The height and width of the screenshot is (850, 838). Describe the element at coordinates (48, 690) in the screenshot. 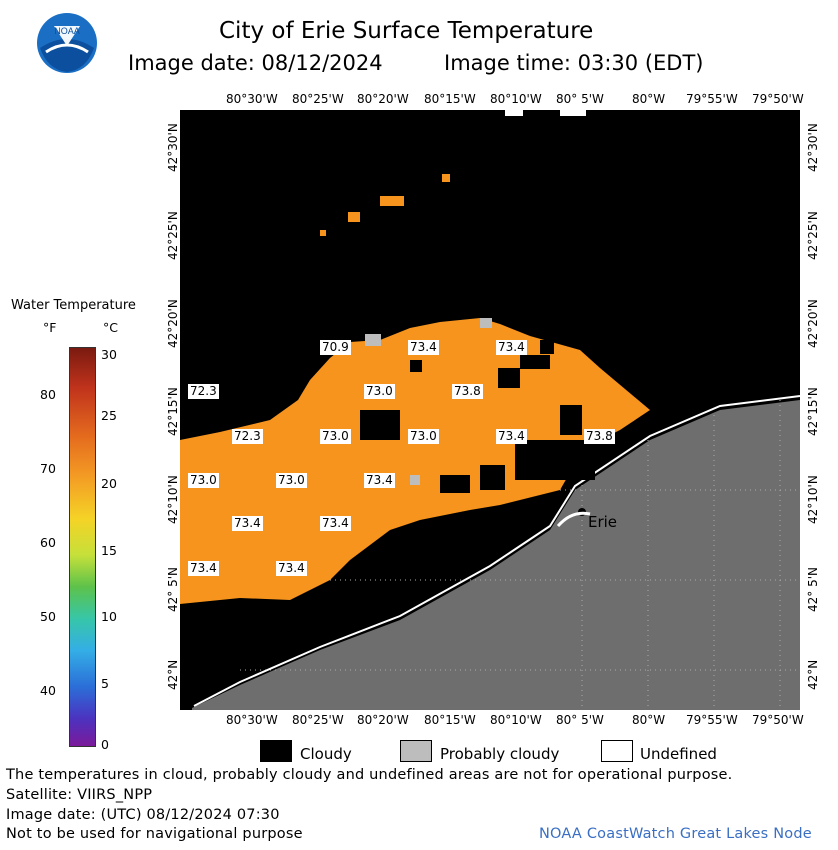

I see `f-tick: 40` at that location.